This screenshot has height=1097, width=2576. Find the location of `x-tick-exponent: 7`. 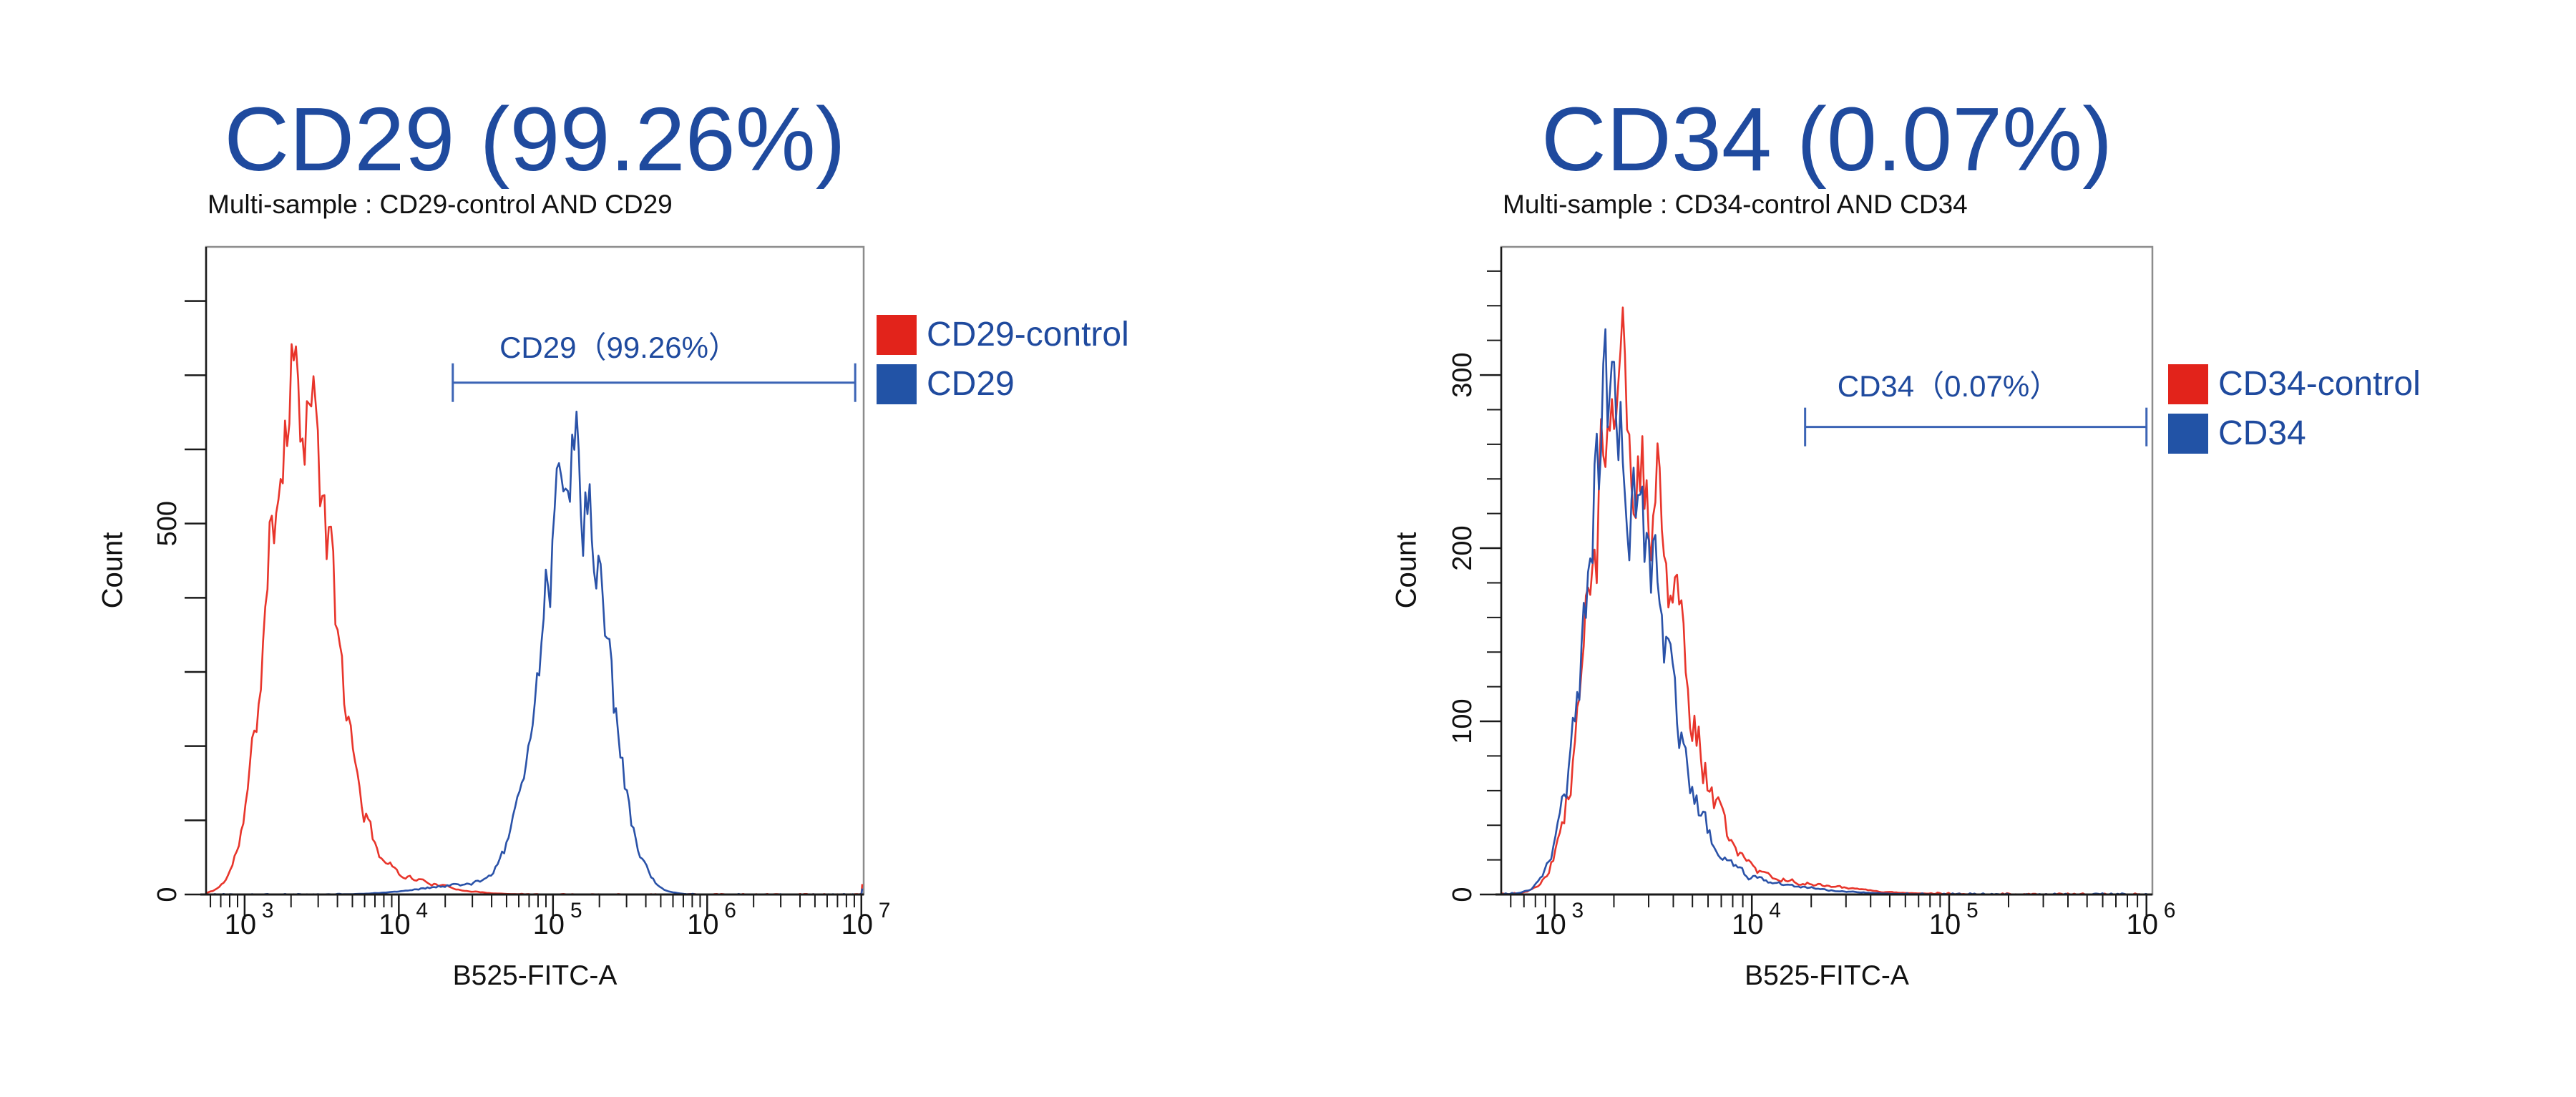

x-tick-exponent: 7 is located at coordinates (885, 910).